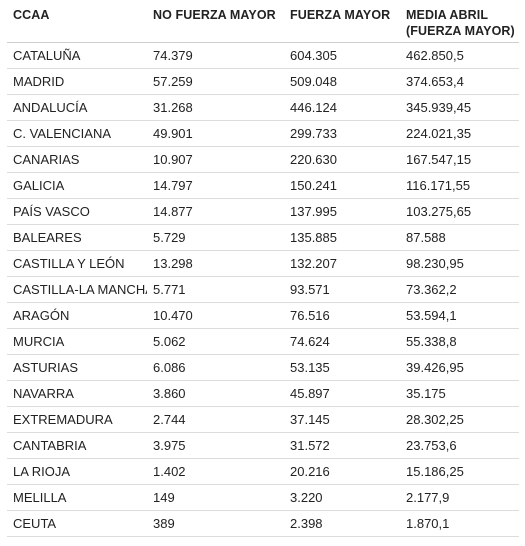 This screenshot has height=546, width=525. I want to click on cell-fuerza-mayor: 299.733, so click(342, 133).